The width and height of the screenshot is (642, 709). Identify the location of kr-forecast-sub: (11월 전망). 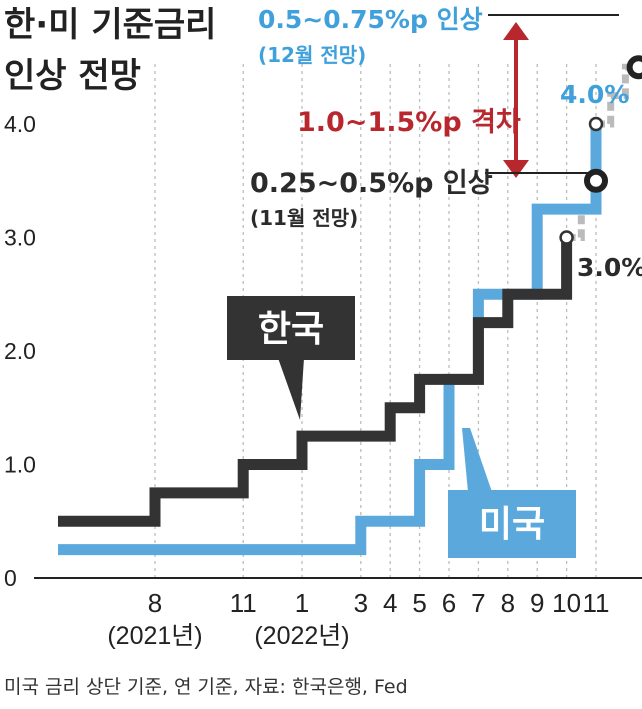
(304, 218).